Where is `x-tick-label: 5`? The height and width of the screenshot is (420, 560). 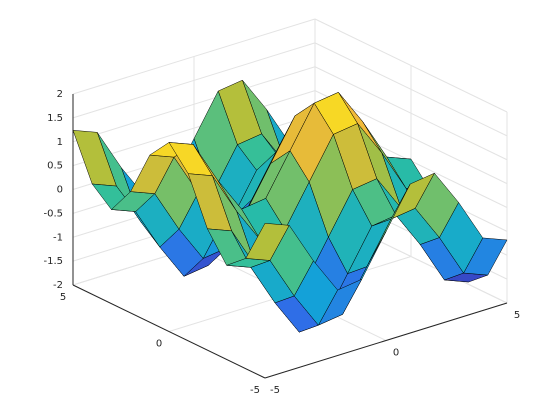 x-tick-label: 5 is located at coordinates (517, 315).